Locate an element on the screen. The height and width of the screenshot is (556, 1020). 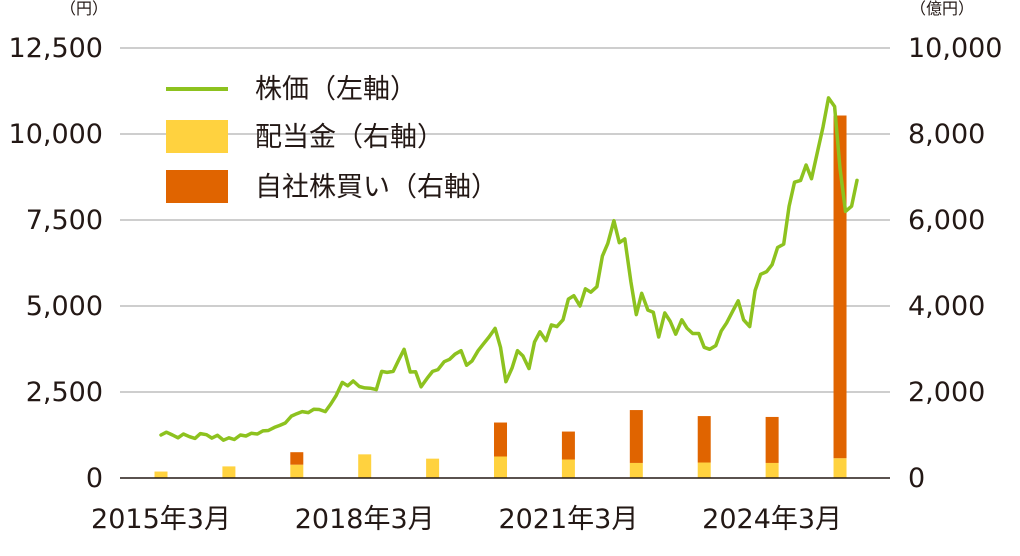
x-tick-label: 2024年3月 is located at coordinates (772, 519).